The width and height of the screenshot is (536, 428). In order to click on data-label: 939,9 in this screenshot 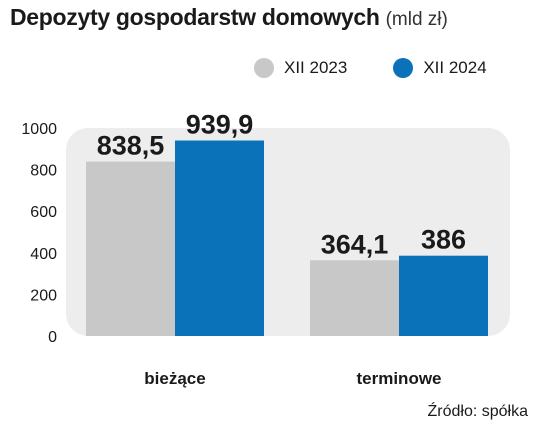, I will do `click(220, 125)`.